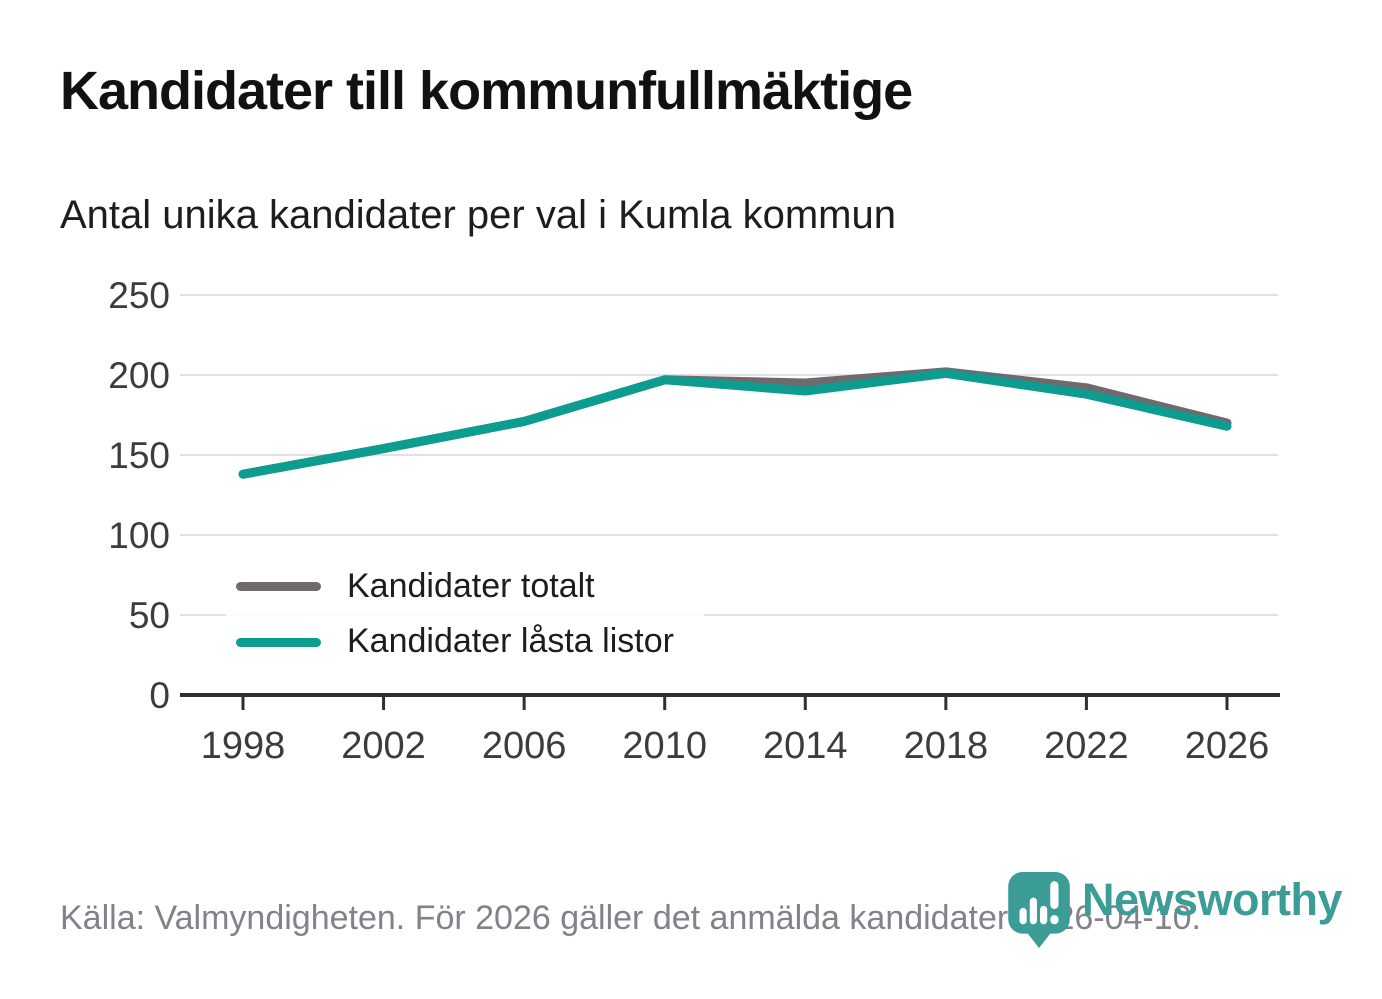 This screenshot has width=1382, height=999. I want to click on svg-text: 2018, so click(946, 746).